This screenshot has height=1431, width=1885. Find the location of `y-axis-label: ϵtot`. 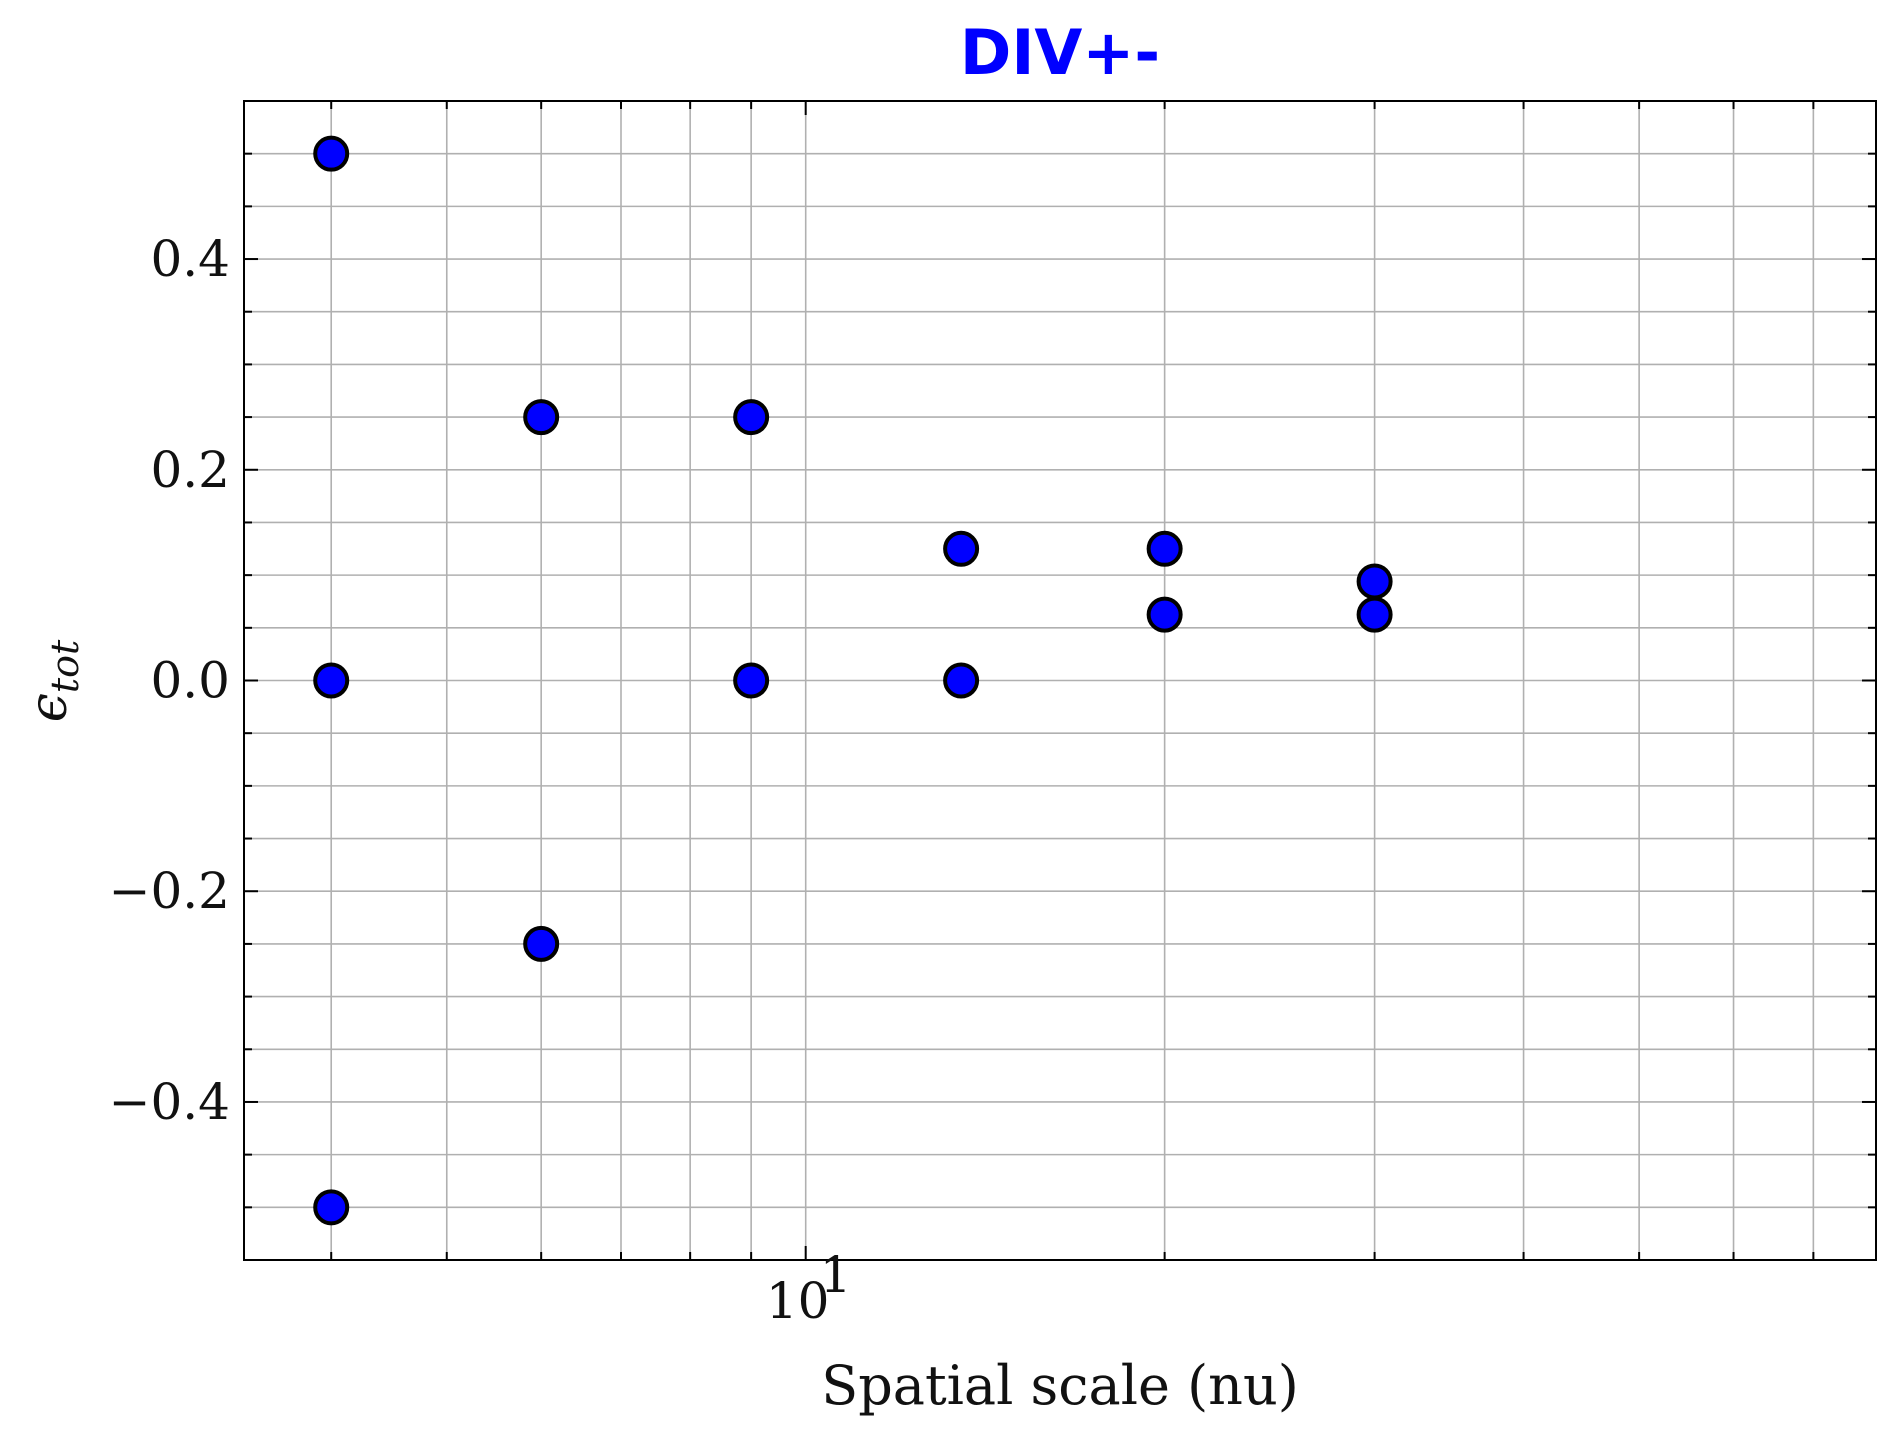

y-axis-label: ϵtot is located at coordinates (53, 680).